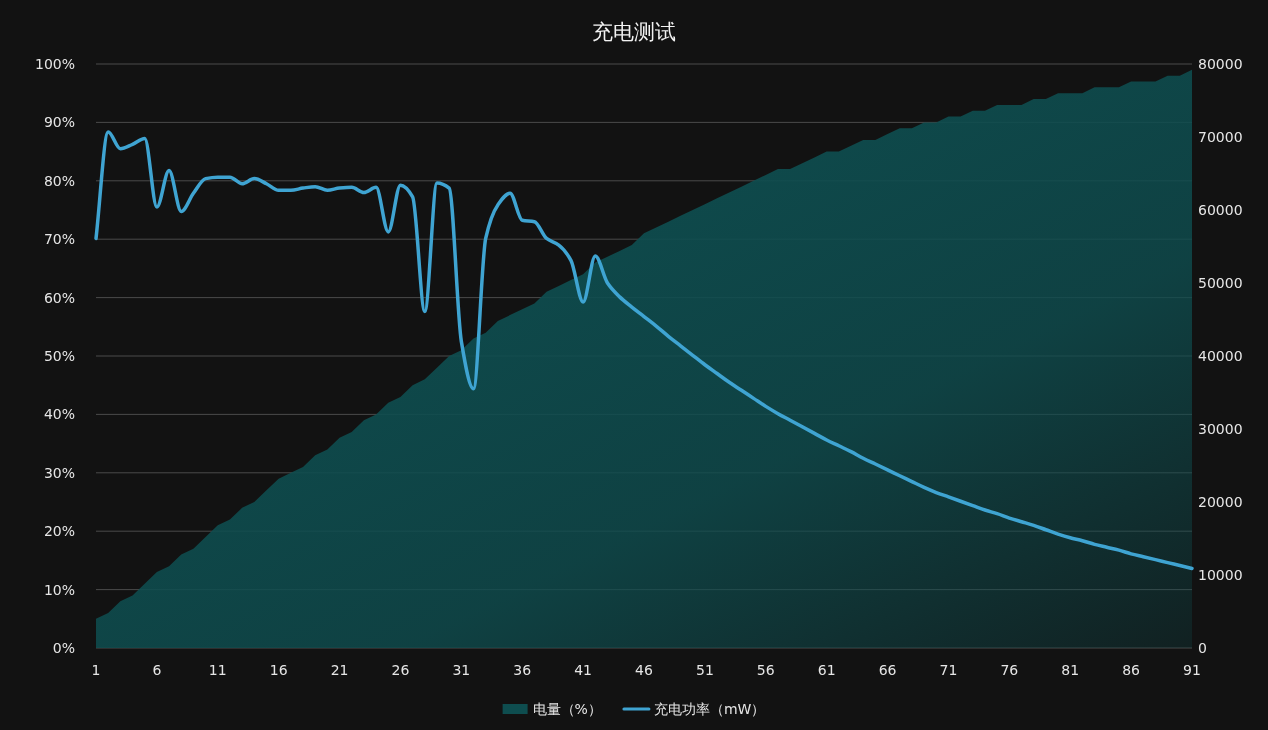 This screenshot has width=1268, height=730. What do you see at coordinates (96, 670) in the screenshot?
I see `x-tick: 1` at bounding box center [96, 670].